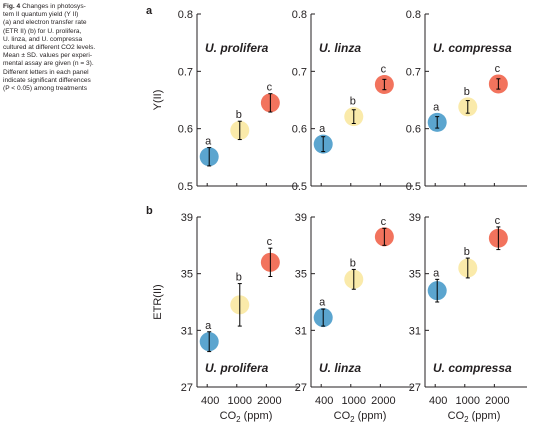 The width and height of the screenshot is (535, 431). I want to click on caption-line: tem II quantum yield (Y II), so click(41, 15).